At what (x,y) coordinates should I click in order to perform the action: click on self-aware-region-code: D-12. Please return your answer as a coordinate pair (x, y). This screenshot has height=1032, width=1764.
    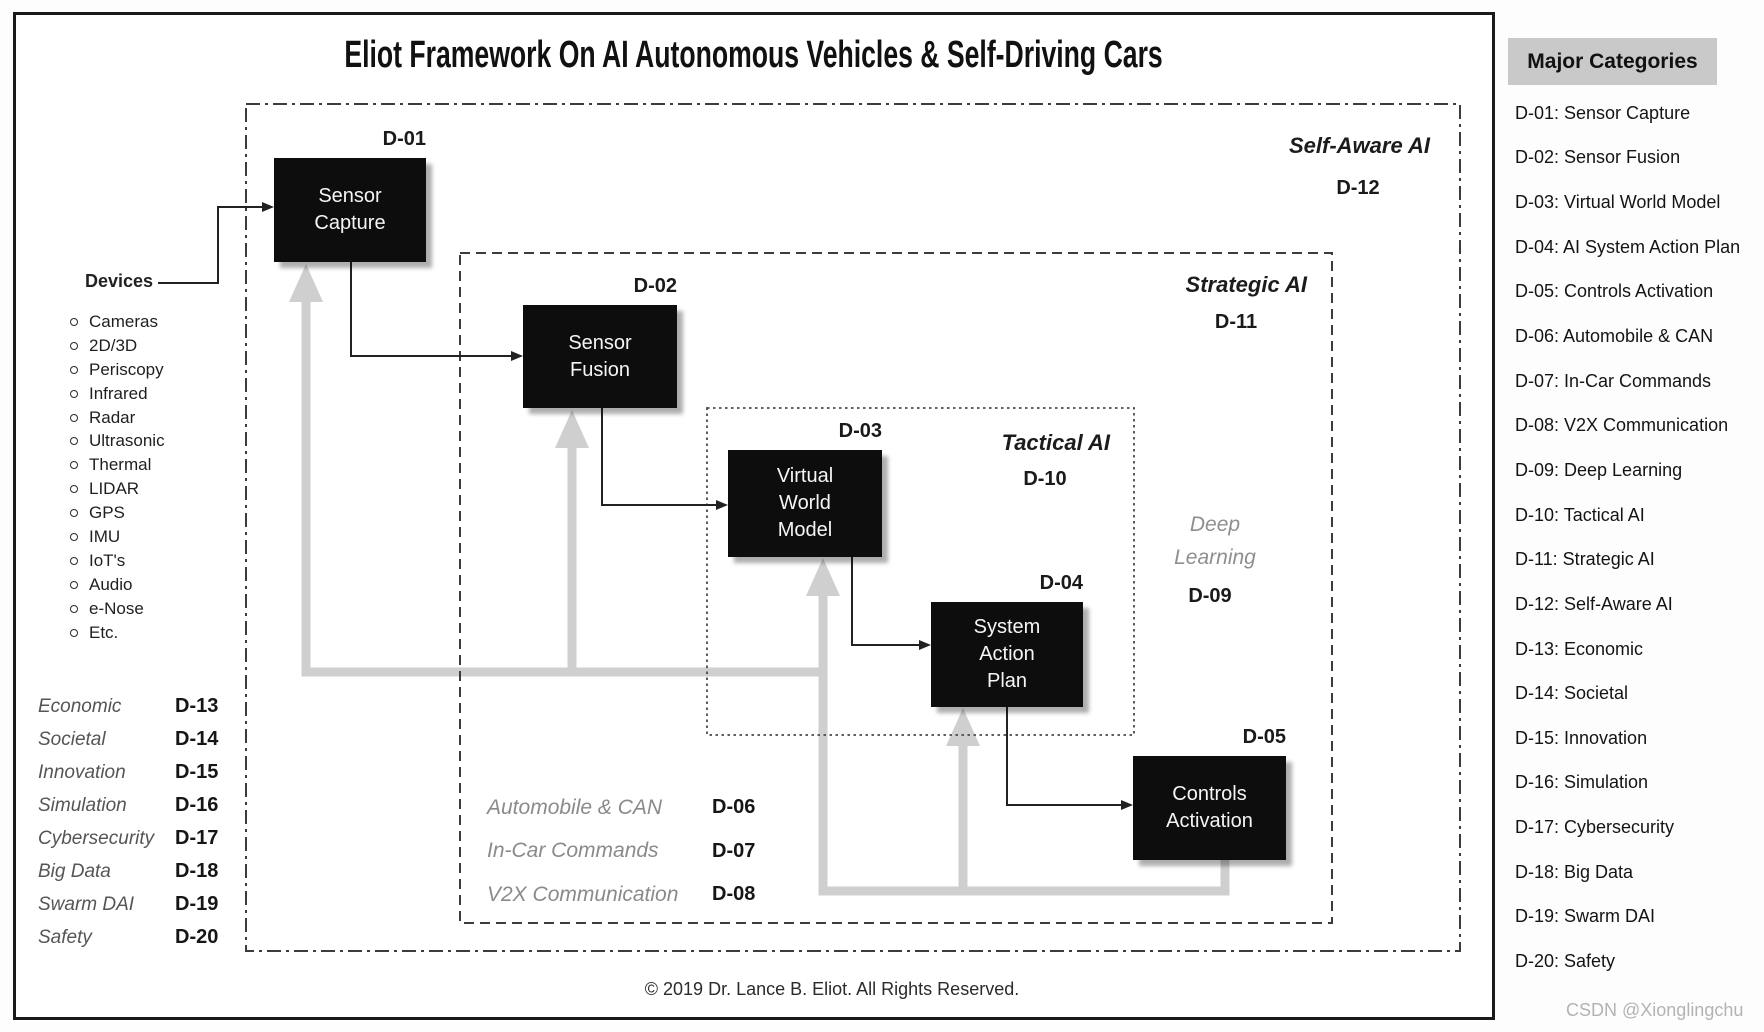
    Looking at the image, I should click on (1358, 188).